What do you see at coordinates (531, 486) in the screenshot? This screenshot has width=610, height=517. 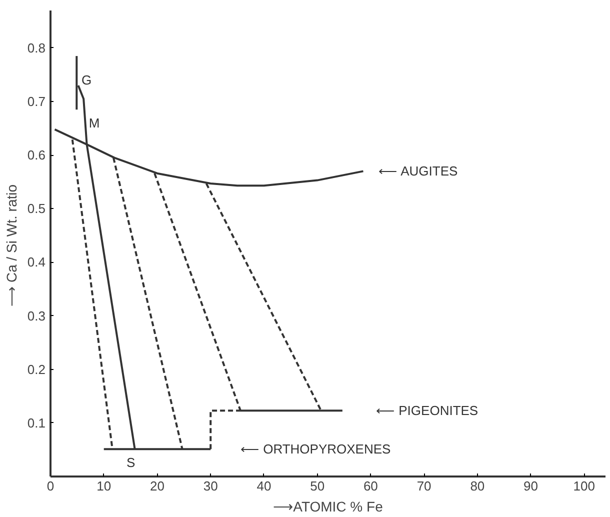 I see `x-tick-label: 90` at bounding box center [531, 486].